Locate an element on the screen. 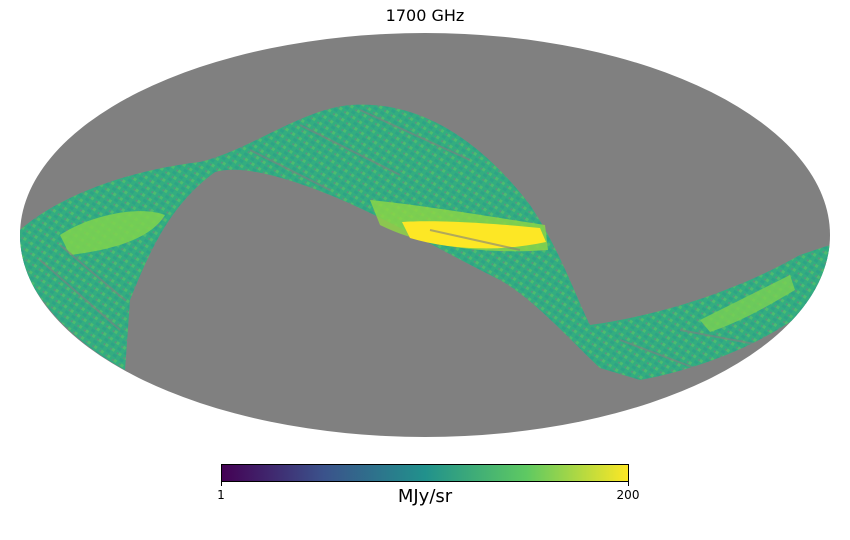 The width and height of the screenshot is (850, 540). colorbar is located at coordinates (425, 473).